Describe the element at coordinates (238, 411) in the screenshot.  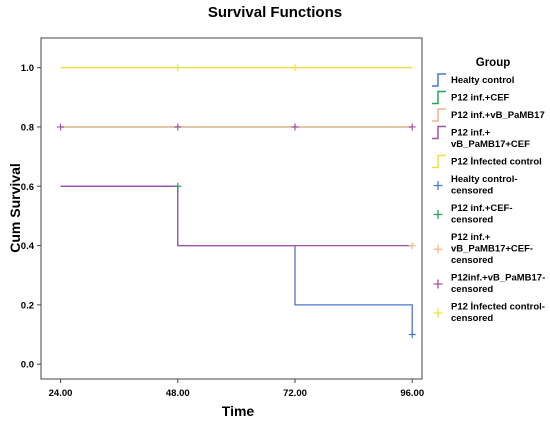
I see `x-axis-title: Time` at that location.